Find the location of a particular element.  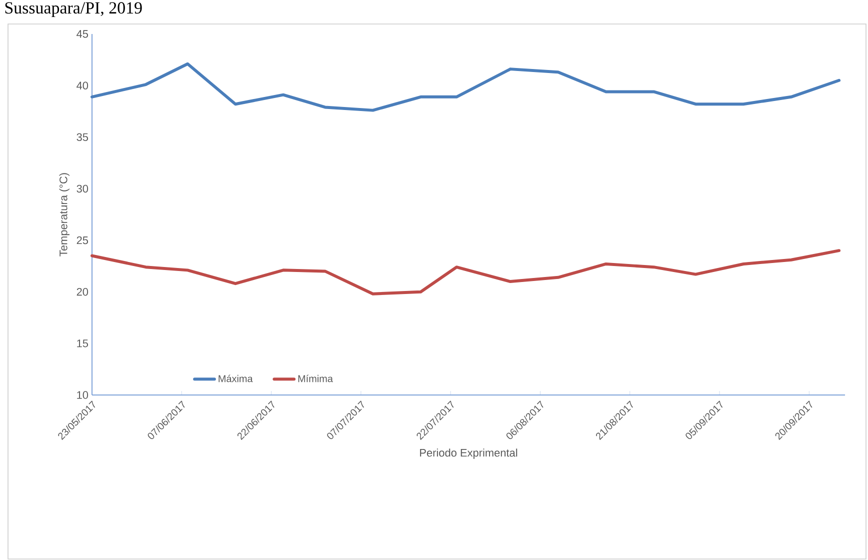

y-tick-label: 35 is located at coordinates (82, 137).